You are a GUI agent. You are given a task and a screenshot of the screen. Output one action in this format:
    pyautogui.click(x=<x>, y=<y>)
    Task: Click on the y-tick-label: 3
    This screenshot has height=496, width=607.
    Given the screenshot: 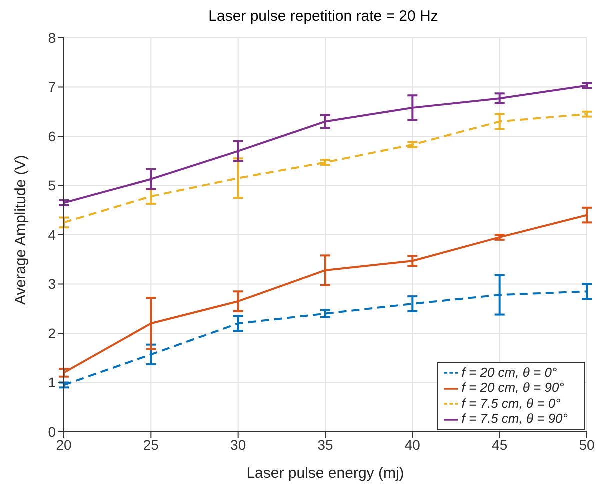 What is the action you would take?
    pyautogui.click(x=52, y=284)
    